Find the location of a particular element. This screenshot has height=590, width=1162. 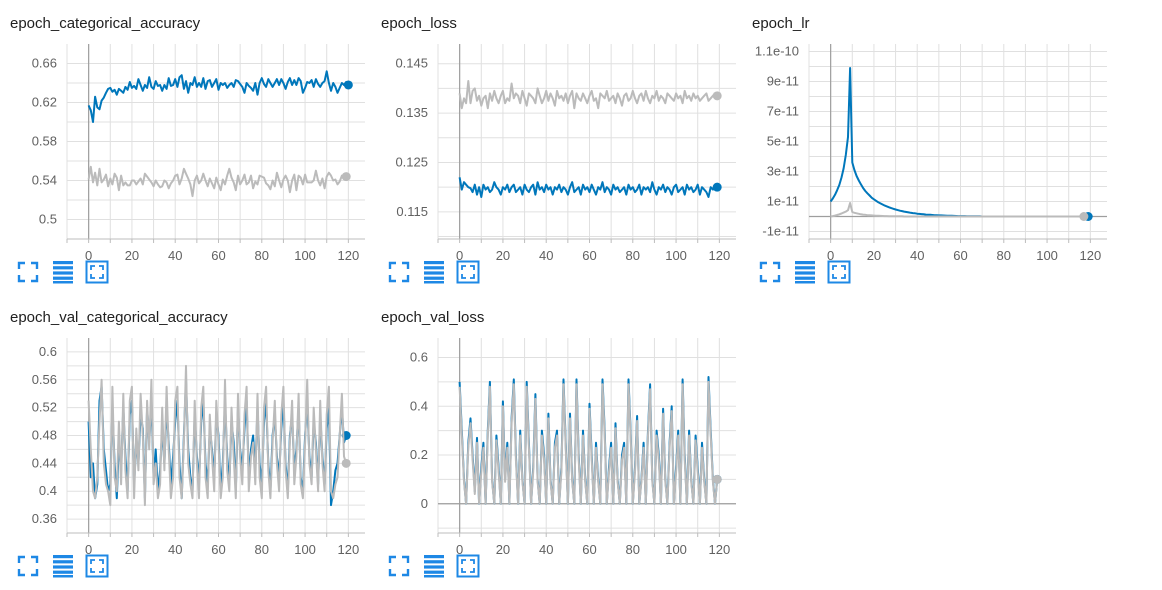

y-tick-label: 9e-11 is located at coordinates (783, 81).